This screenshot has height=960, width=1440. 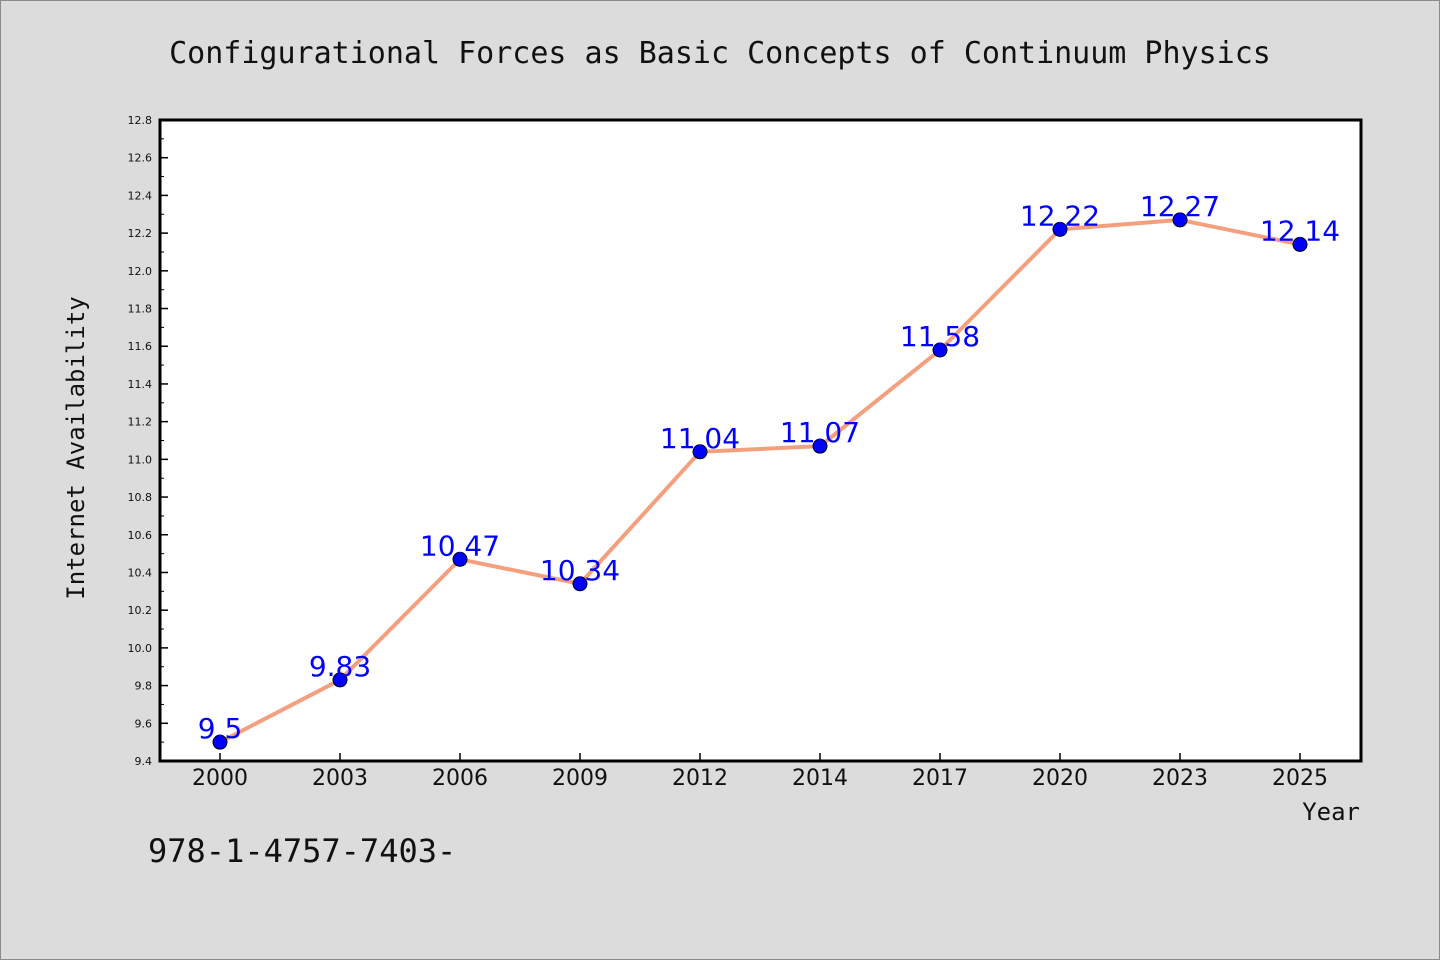 What do you see at coordinates (460, 545) in the screenshot?
I see `data-label-2006: 10.47` at bounding box center [460, 545].